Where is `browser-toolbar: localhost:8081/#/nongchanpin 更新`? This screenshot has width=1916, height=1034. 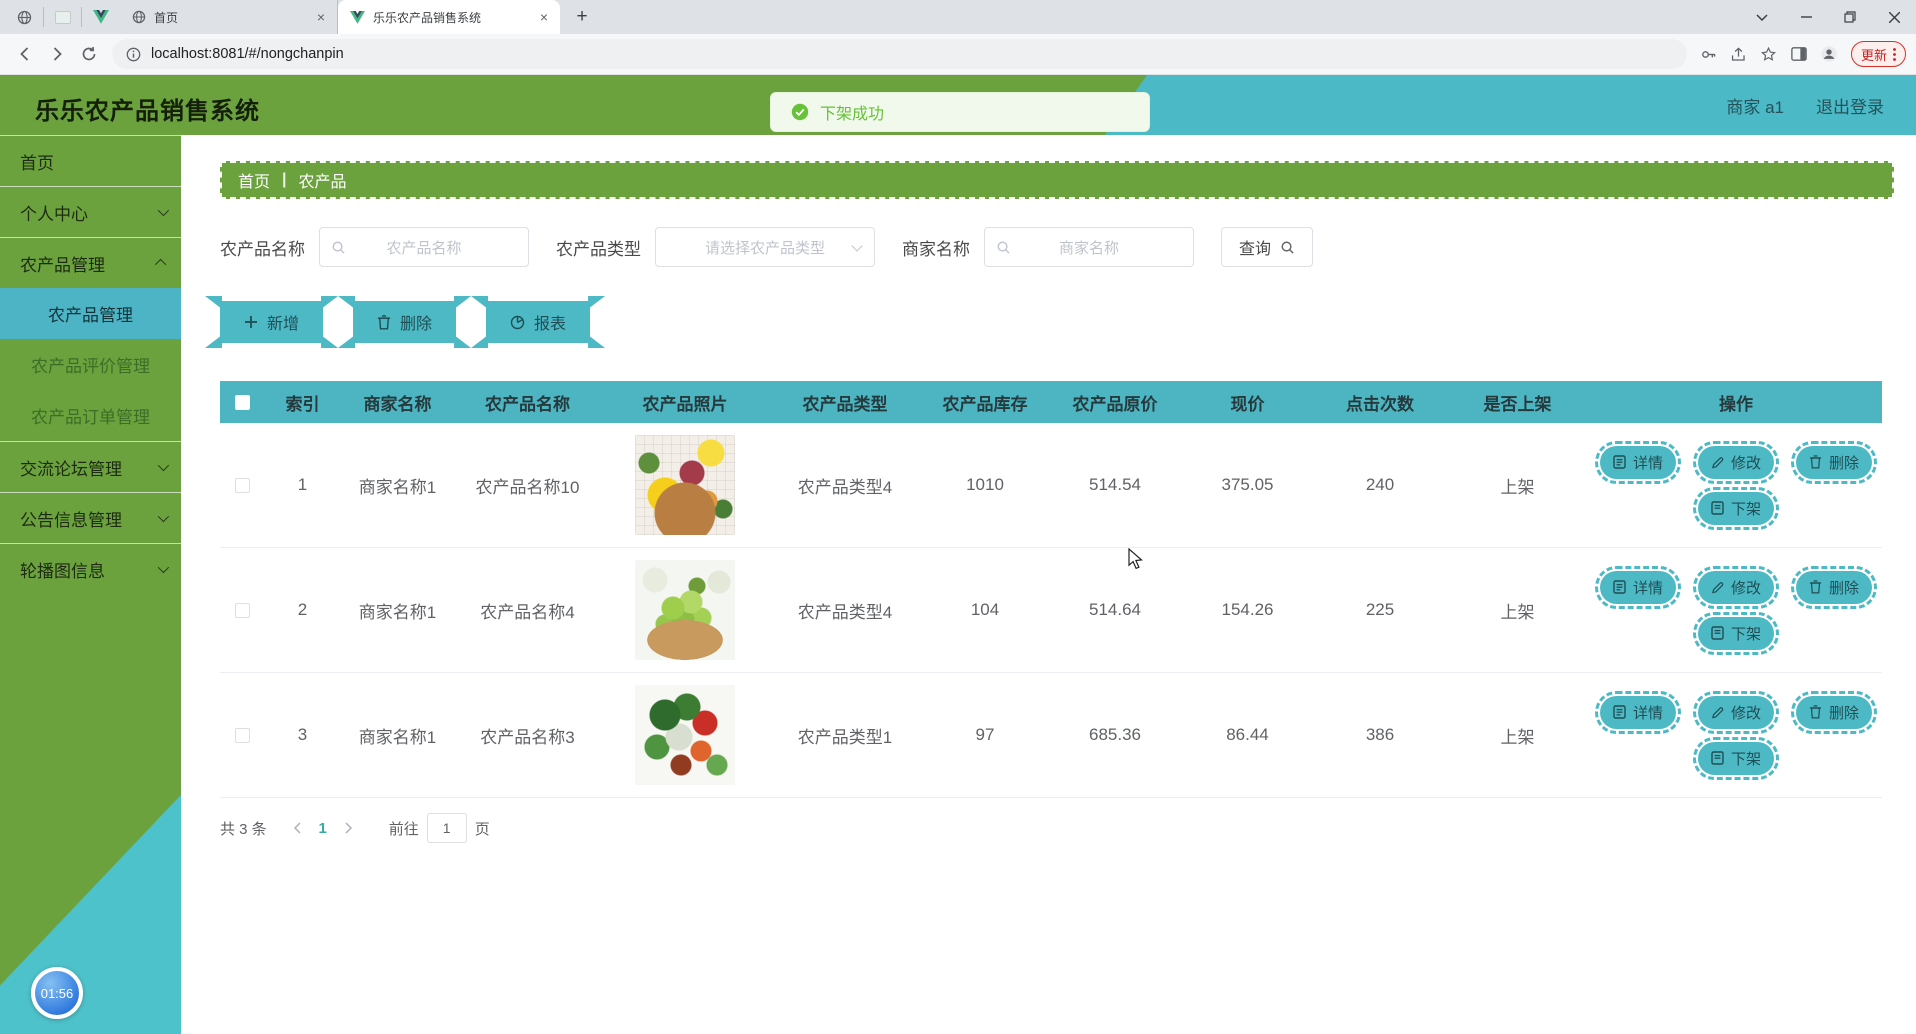 browser-toolbar: localhost:8081/#/nongchanpin 更新 is located at coordinates (958, 54).